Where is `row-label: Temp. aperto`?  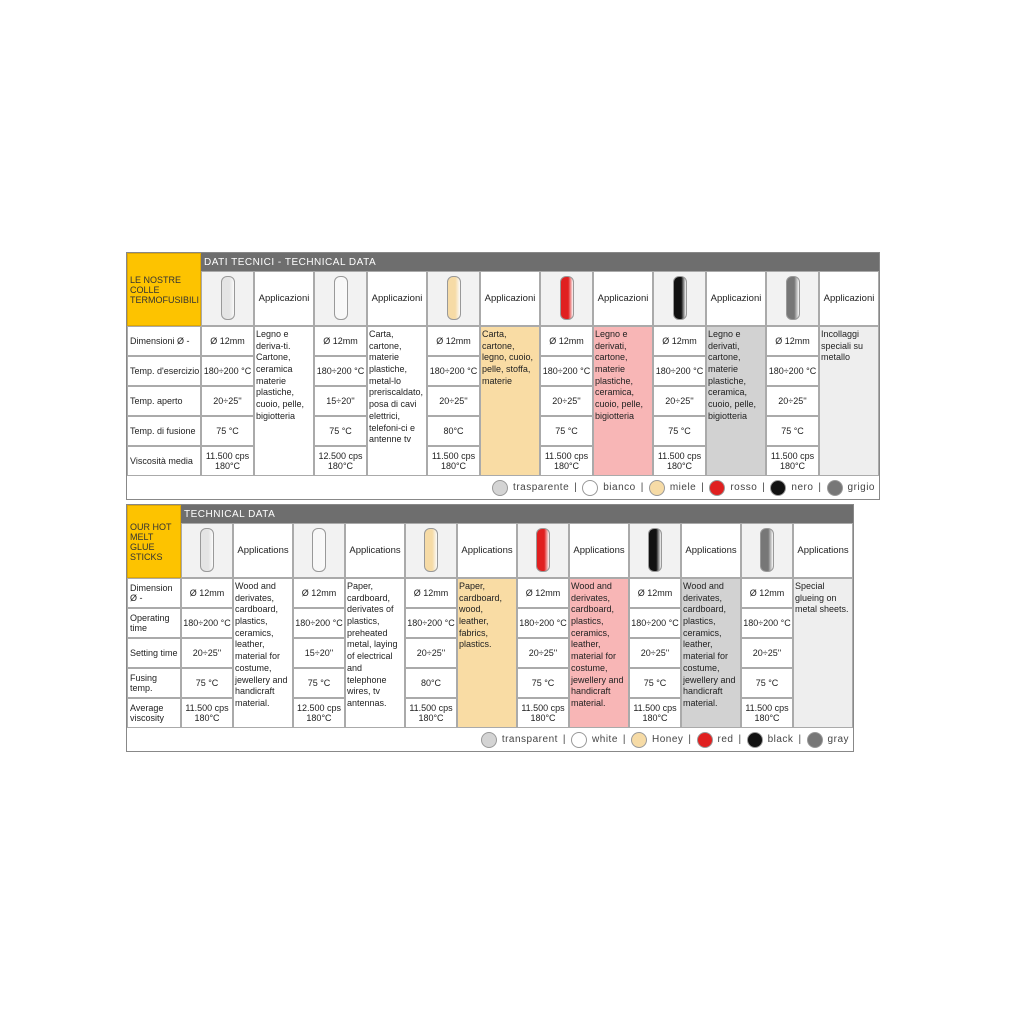 row-label: Temp. aperto is located at coordinates (164, 401).